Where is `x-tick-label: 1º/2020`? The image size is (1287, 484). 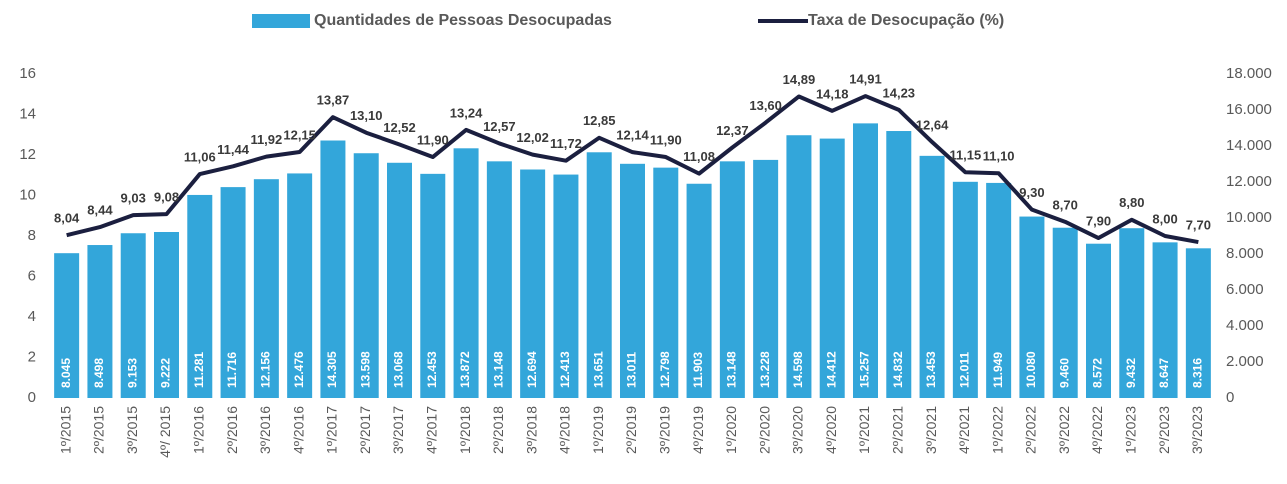
x-tick-label: 1º/2020 is located at coordinates (731, 430).